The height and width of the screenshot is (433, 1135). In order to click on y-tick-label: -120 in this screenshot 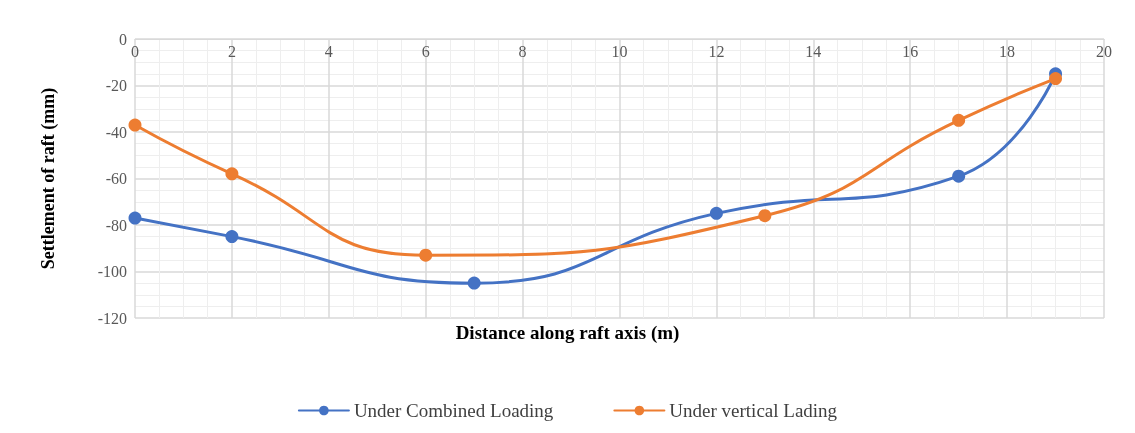, I will do `click(112, 318)`.